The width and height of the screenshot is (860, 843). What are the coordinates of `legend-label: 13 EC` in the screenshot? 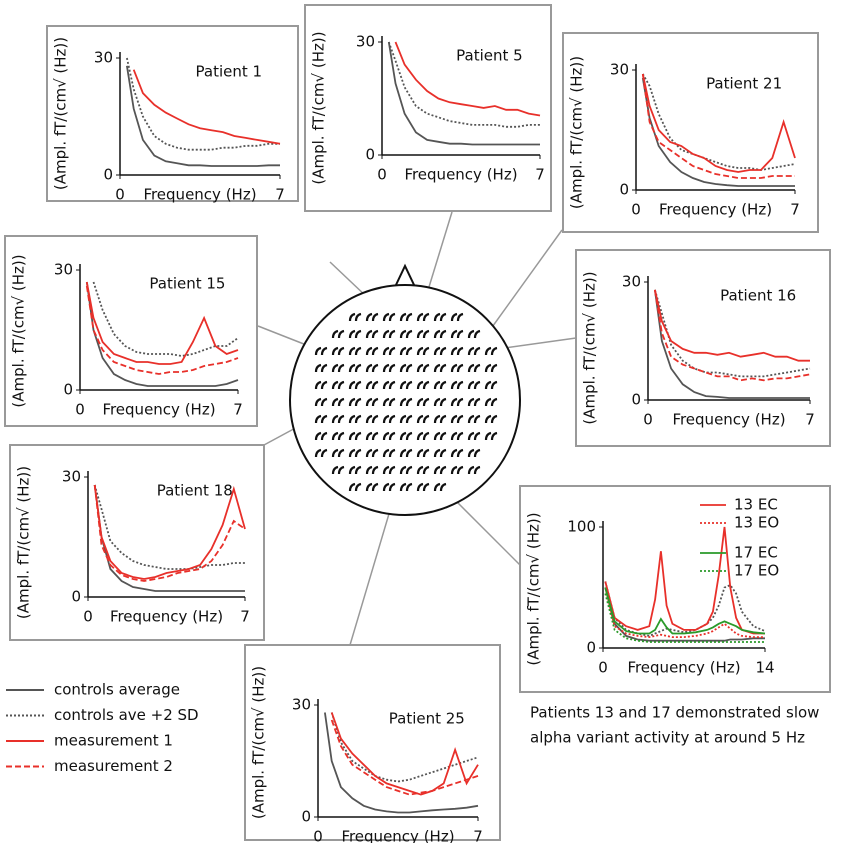 It's located at (756, 505).